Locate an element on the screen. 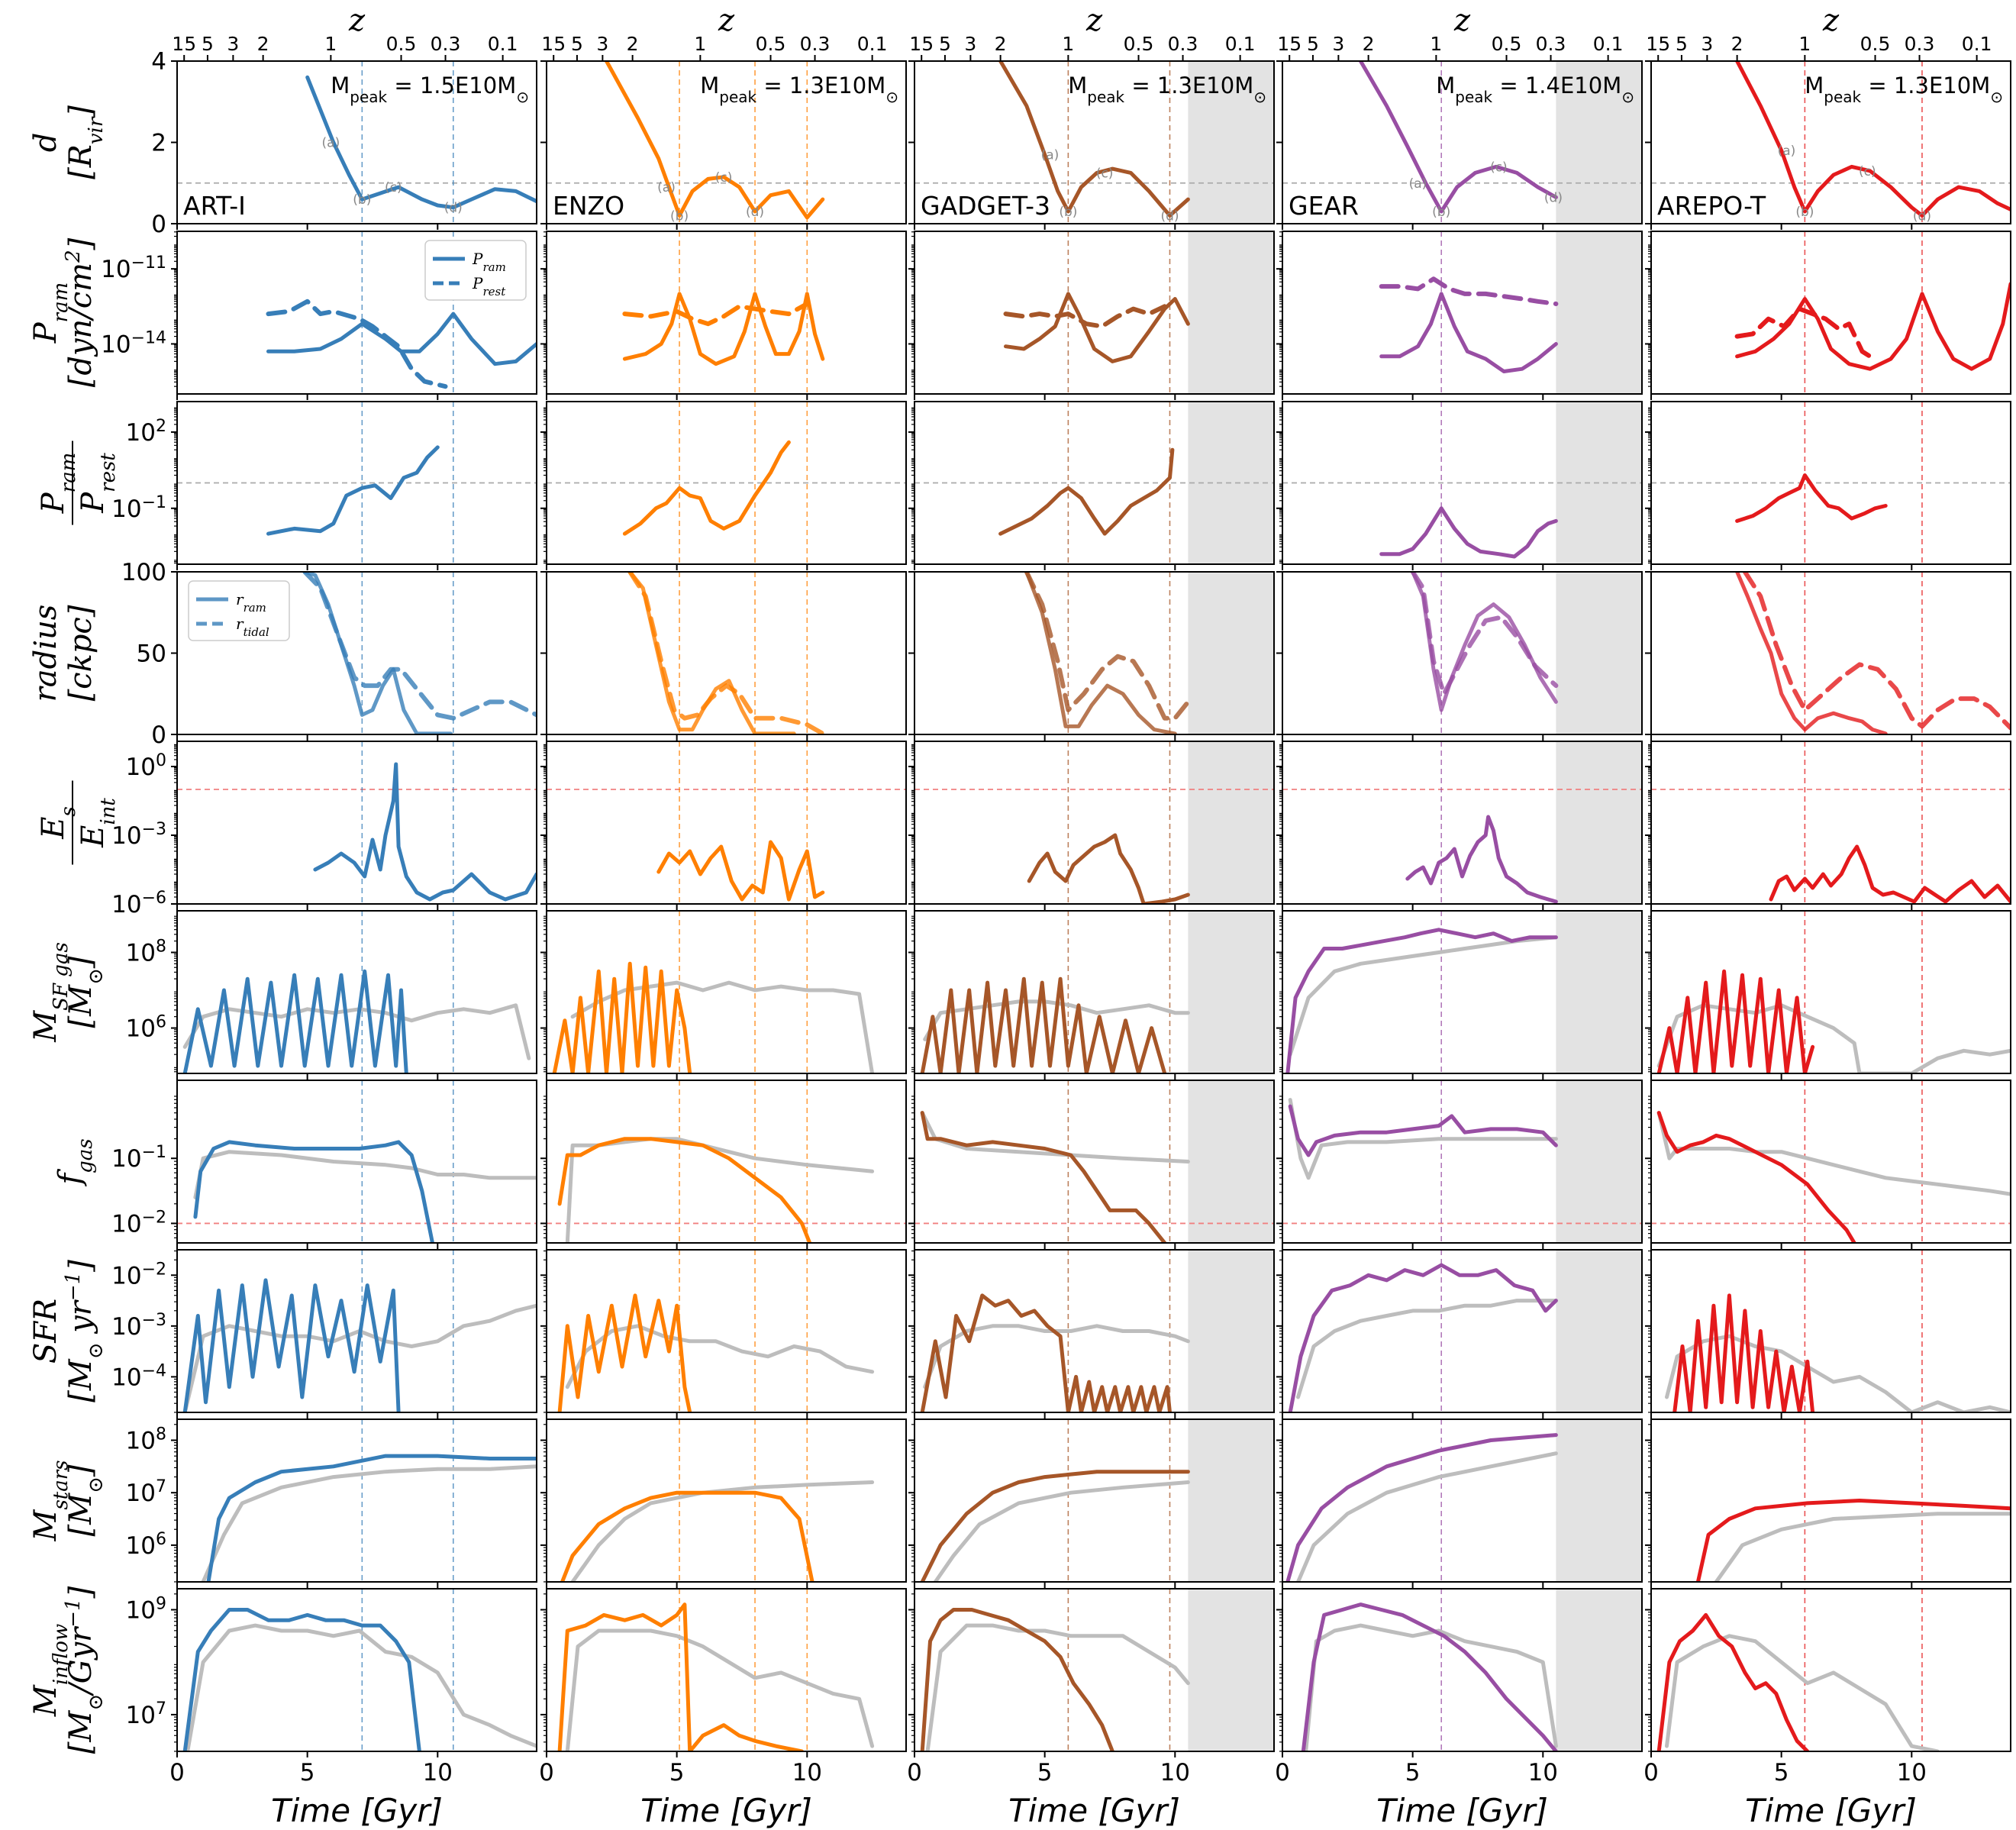 Image resolution: width=2016 pixels, height=1830 pixels. series-sfr-comparison is located at coordinates (1056, 1356).